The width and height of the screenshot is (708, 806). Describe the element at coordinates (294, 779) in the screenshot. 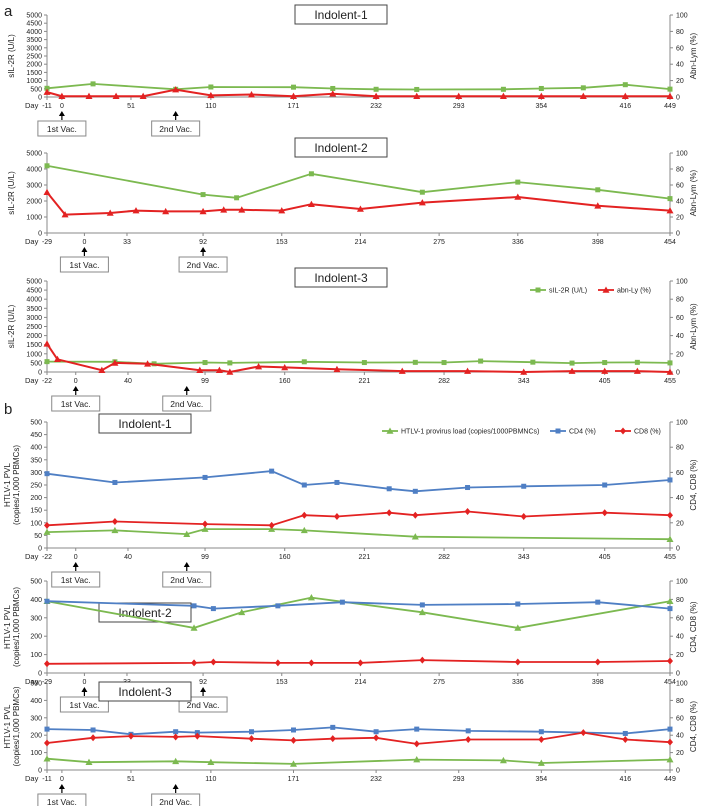

I see `x-tick-label: 171` at that location.